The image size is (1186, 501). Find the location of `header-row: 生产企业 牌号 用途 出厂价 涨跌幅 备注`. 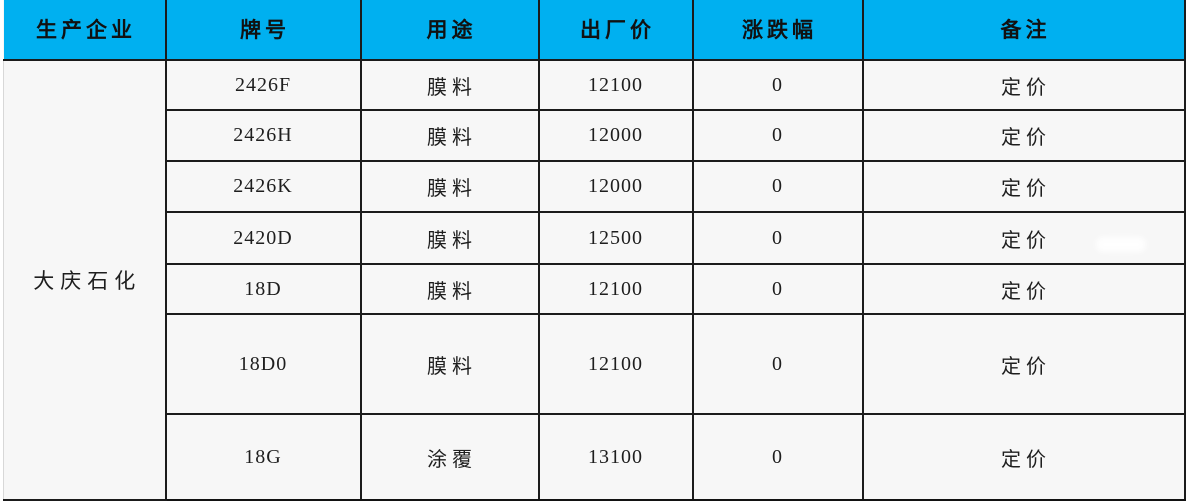

header-row: 生产企业 牌号 用途 出厂价 涨跌幅 备注 is located at coordinates (594, 30).